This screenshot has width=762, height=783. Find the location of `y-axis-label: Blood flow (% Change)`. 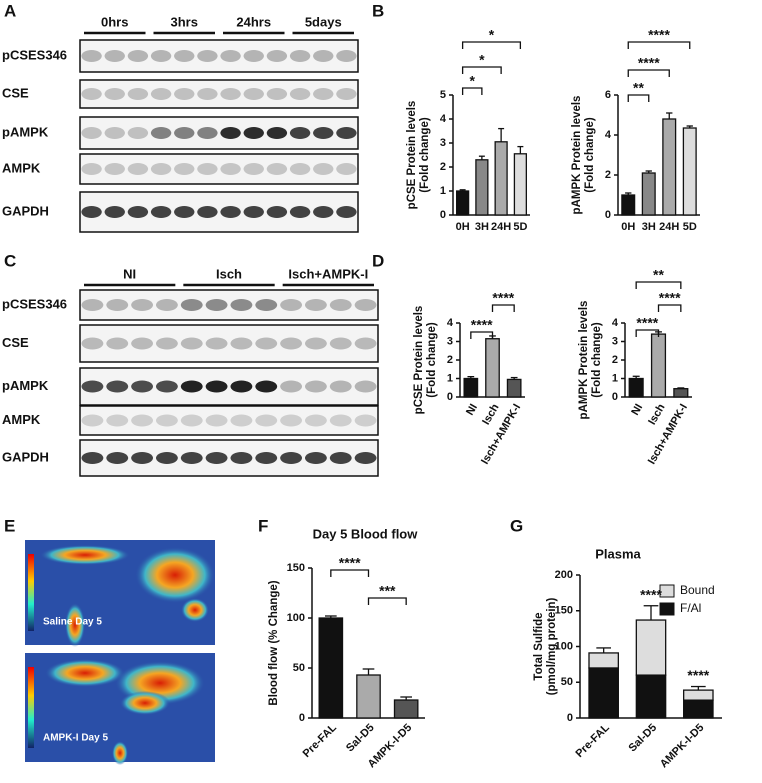

y-axis-label: Blood flow (% Change) is located at coordinates (274, 642).